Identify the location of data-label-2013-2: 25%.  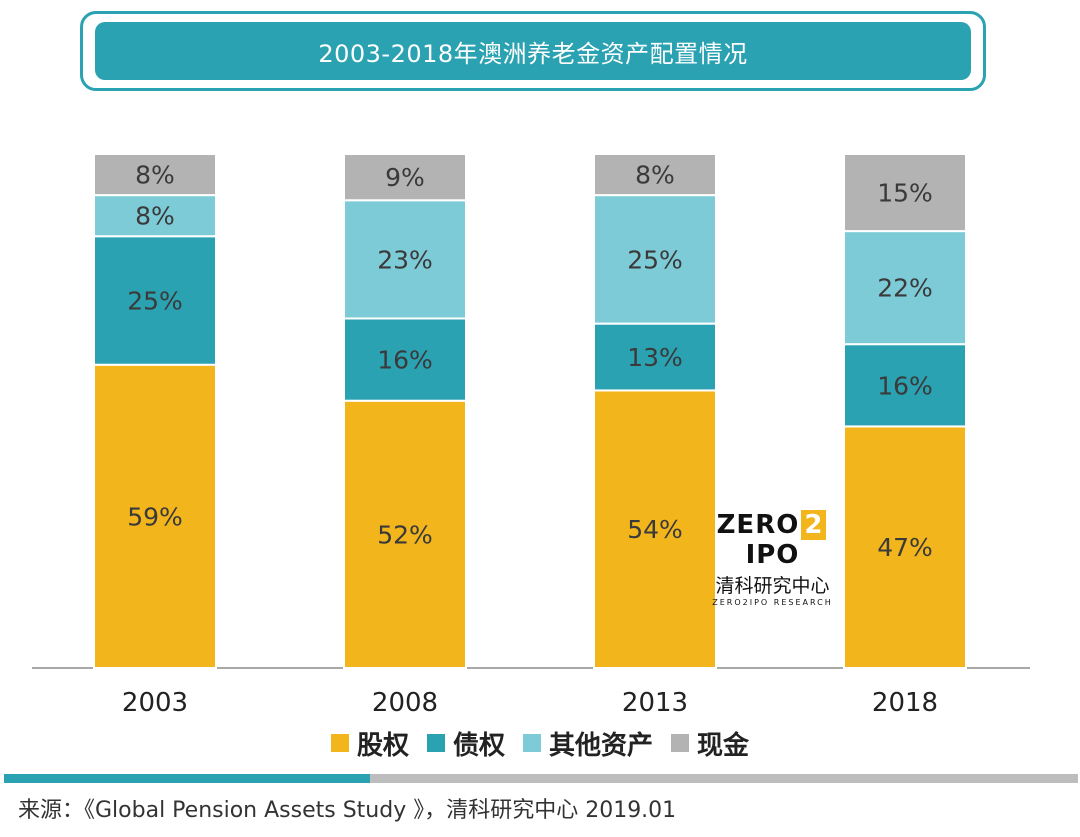
(655, 259).